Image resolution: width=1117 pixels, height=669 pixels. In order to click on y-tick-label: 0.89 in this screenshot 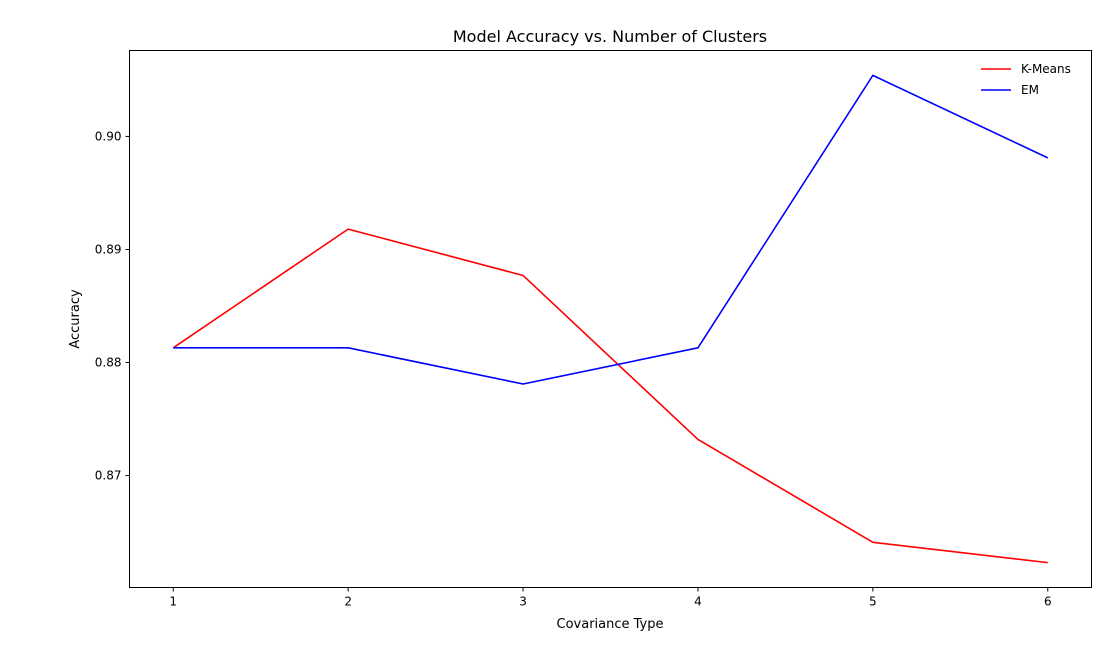, I will do `click(108, 249)`.